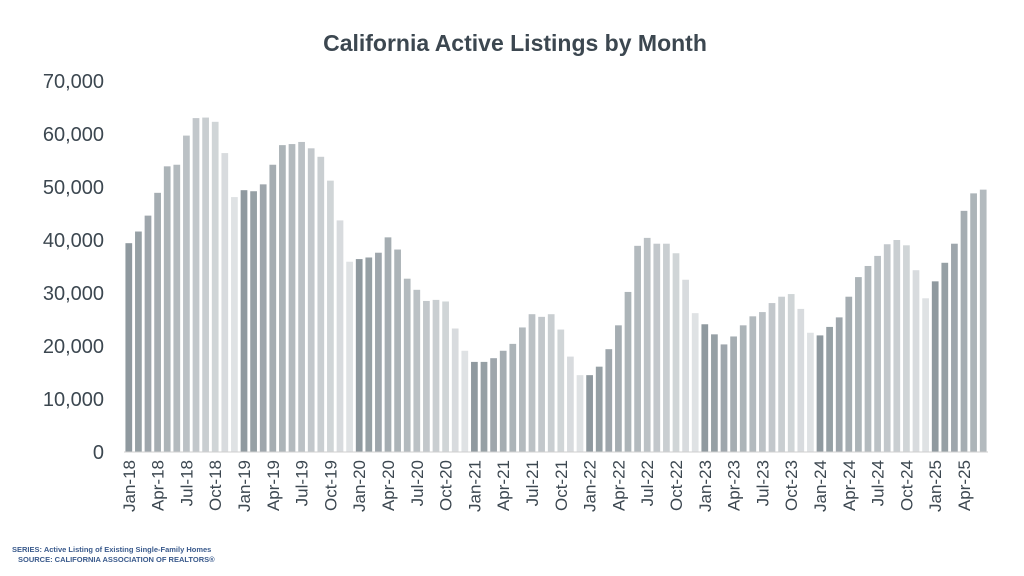 This screenshot has width=1024, height=576. What do you see at coordinates (906, 485) in the screenshot?
I see `x-tick-label: Oct-24` at bounding box center [906, 485].